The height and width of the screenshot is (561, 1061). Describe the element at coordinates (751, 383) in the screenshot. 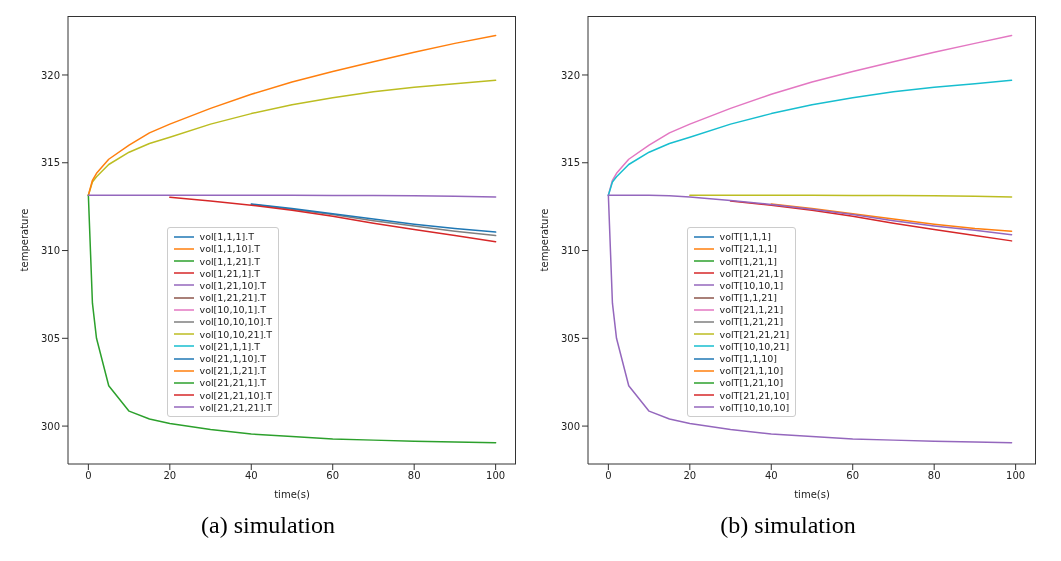

I see `legend-label: volT[1,21,10]` at that location.